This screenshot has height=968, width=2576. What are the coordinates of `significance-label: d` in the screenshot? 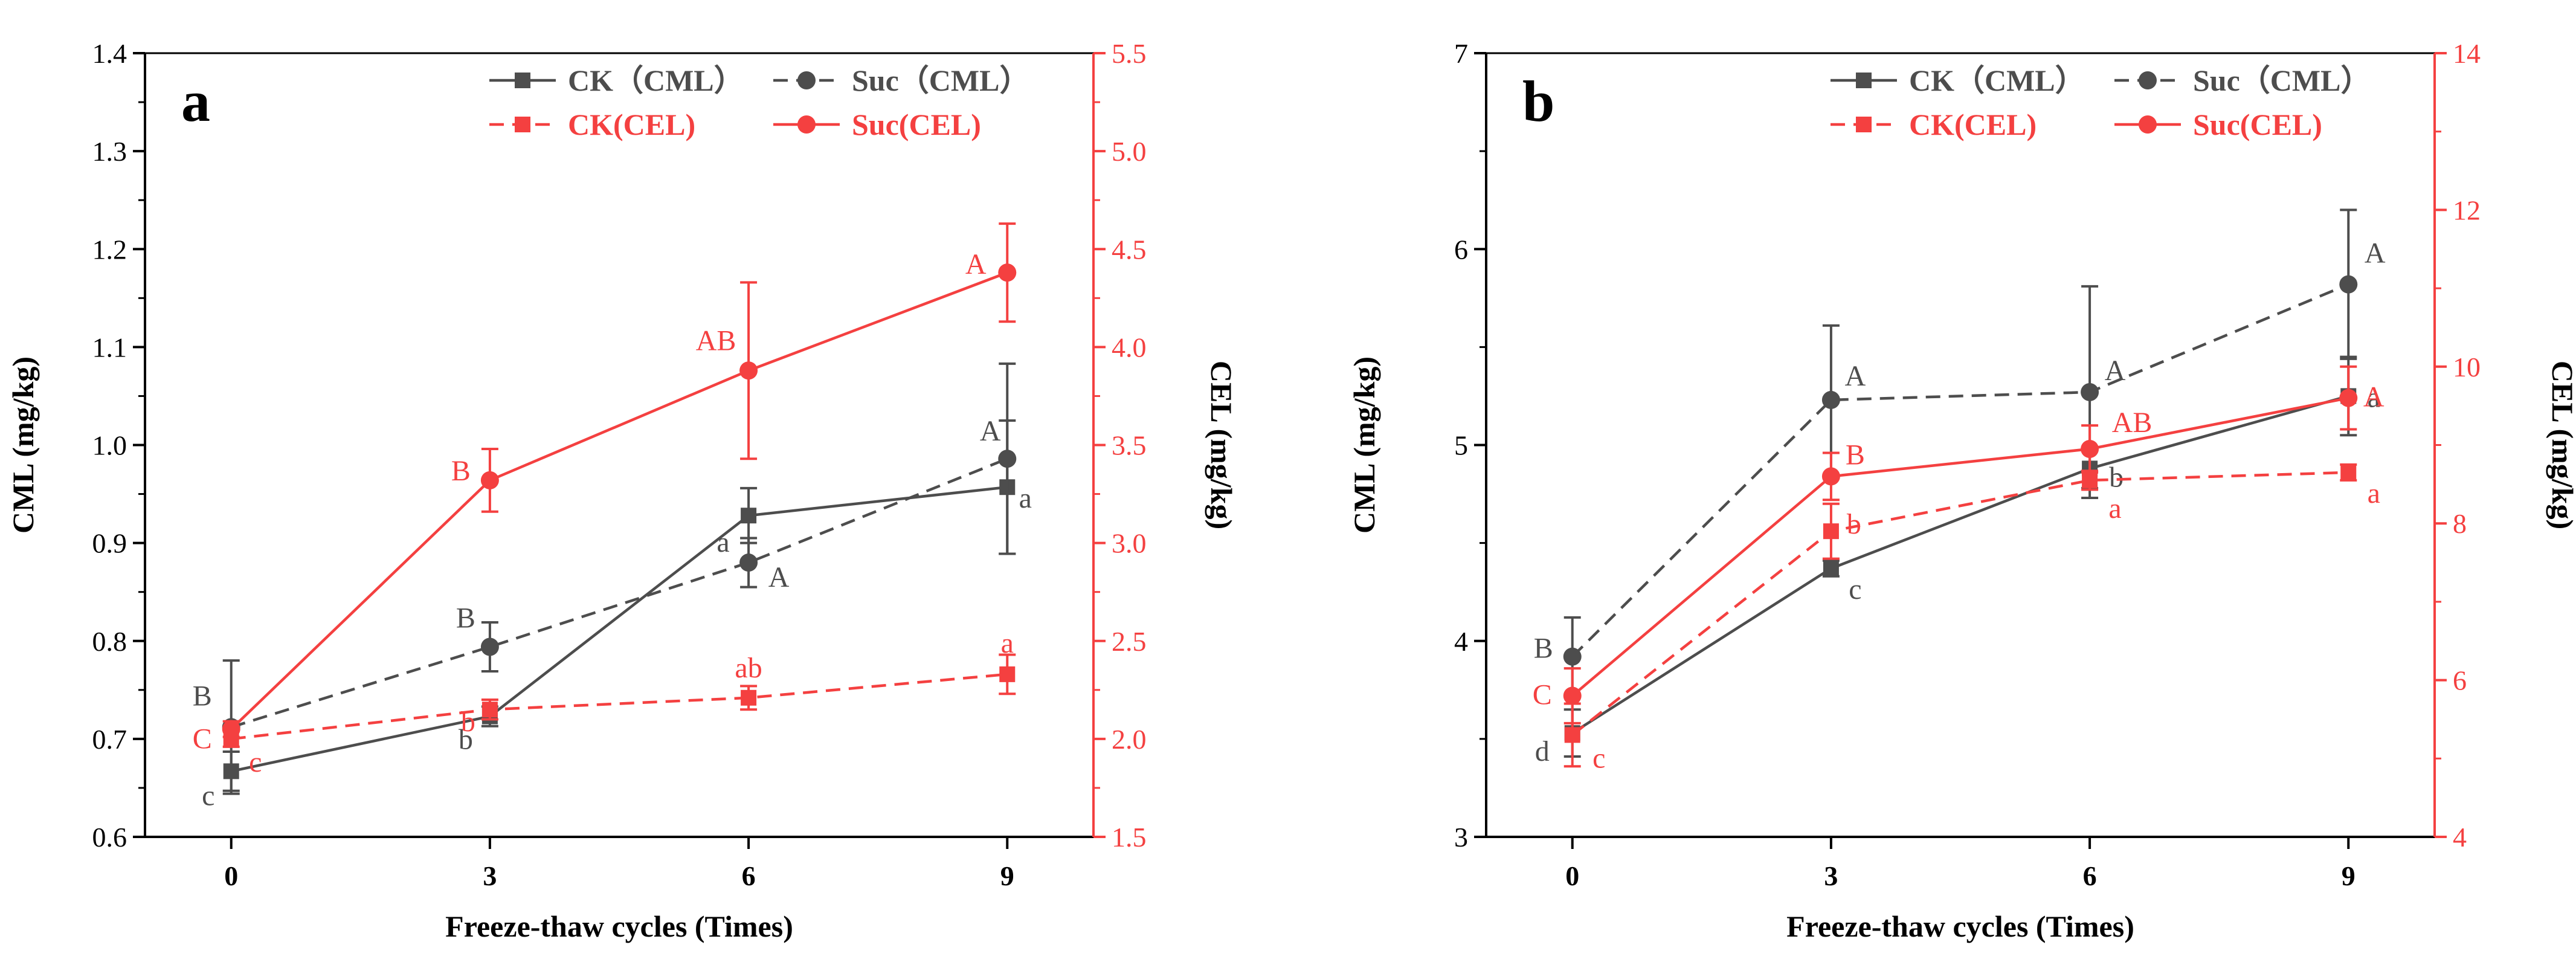 It's located at (1543, 751).